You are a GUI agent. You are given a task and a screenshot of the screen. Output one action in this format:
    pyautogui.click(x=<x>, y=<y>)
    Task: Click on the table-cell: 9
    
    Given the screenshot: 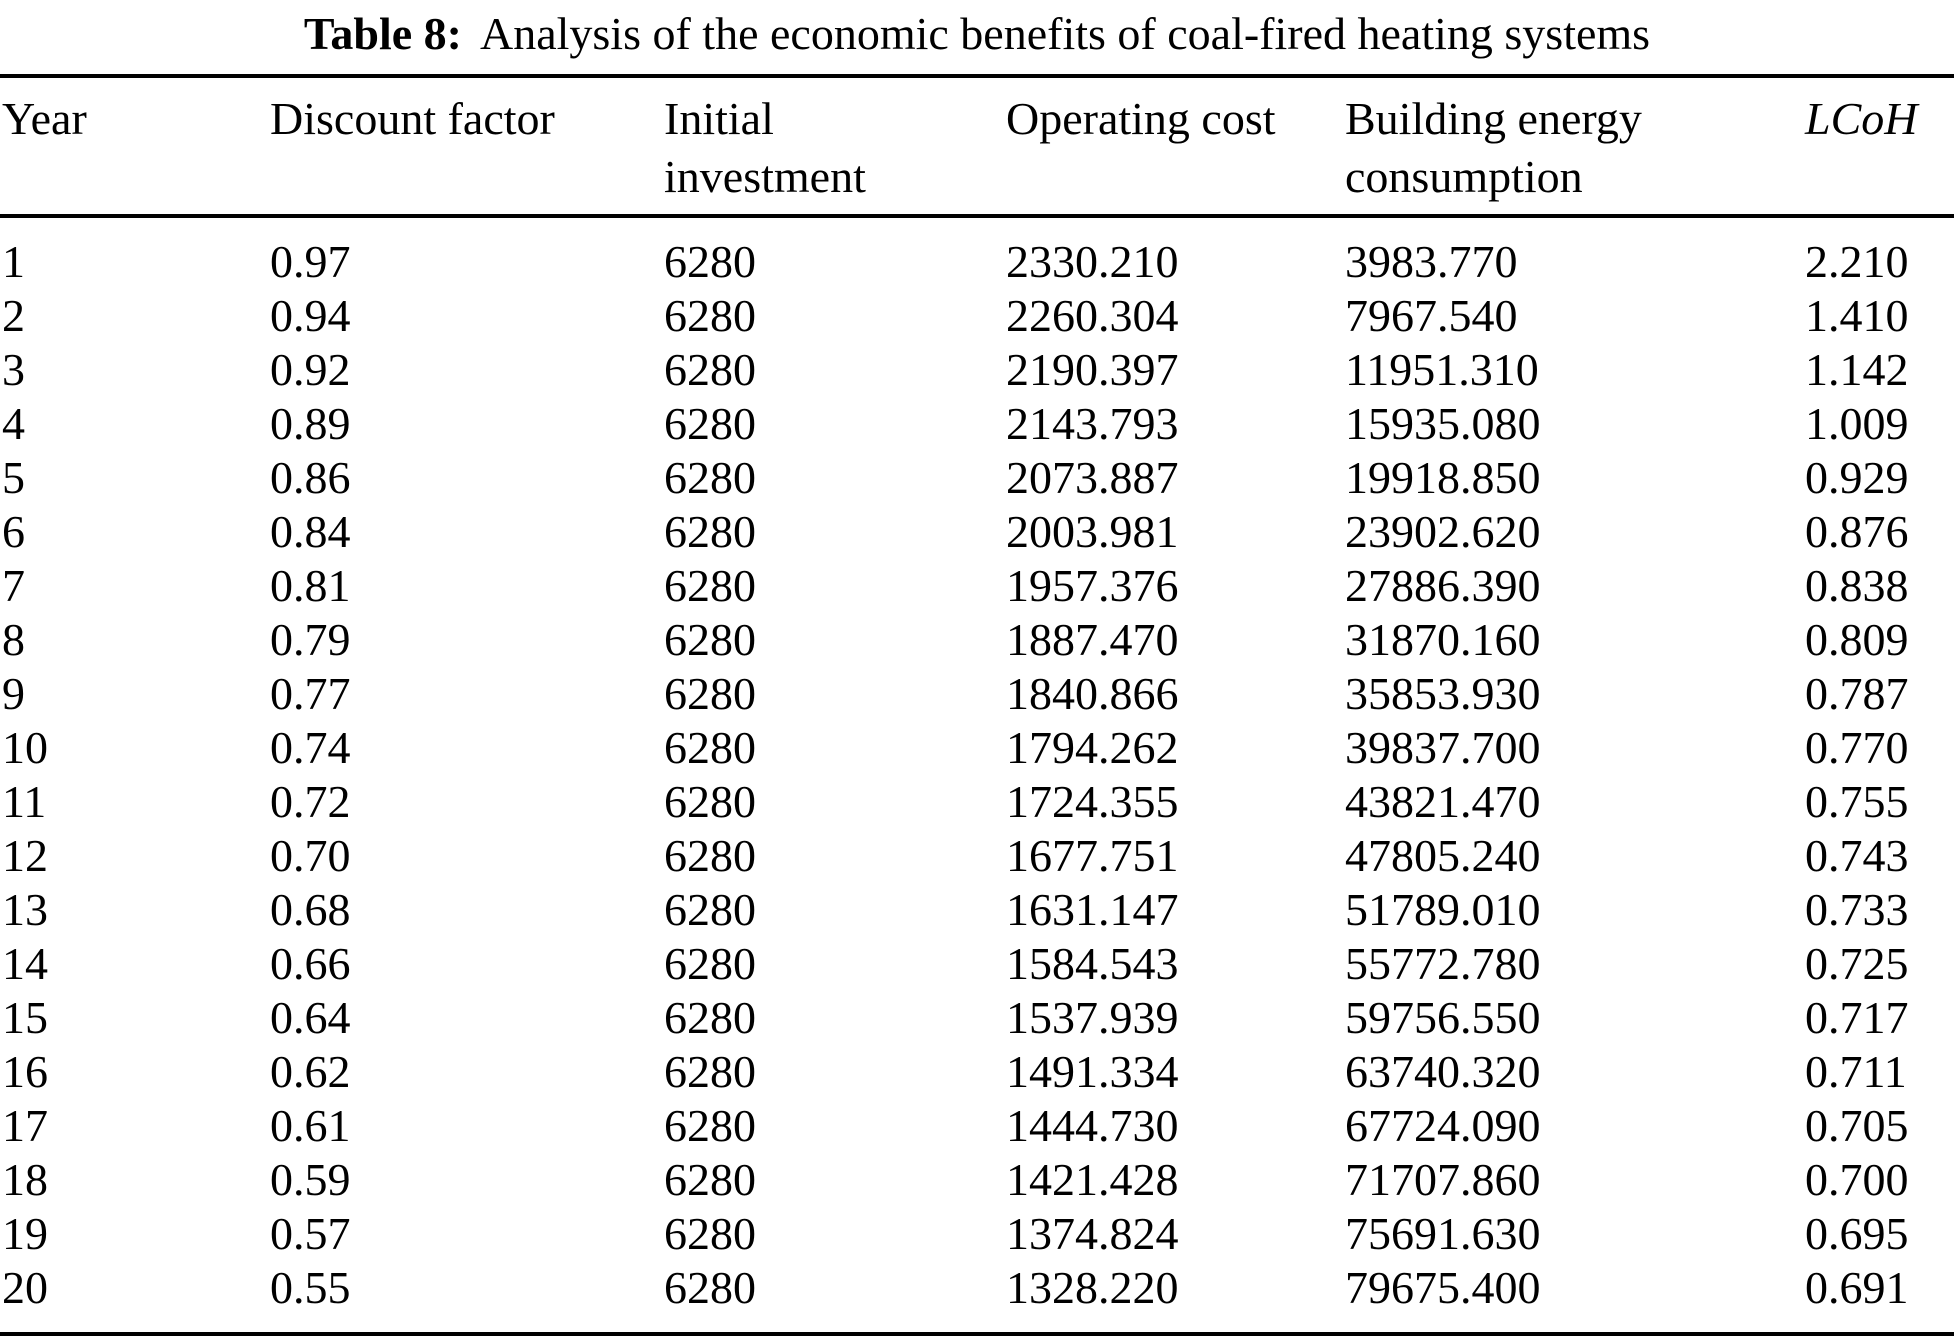 What is the action you would take?
    pyautogui.click(x=13, y=693)
    